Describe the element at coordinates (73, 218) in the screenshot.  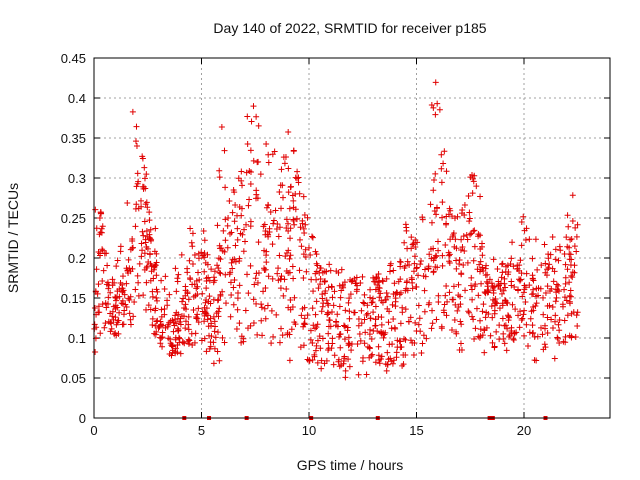
I see `y-tick-label: 0.25` at that location.